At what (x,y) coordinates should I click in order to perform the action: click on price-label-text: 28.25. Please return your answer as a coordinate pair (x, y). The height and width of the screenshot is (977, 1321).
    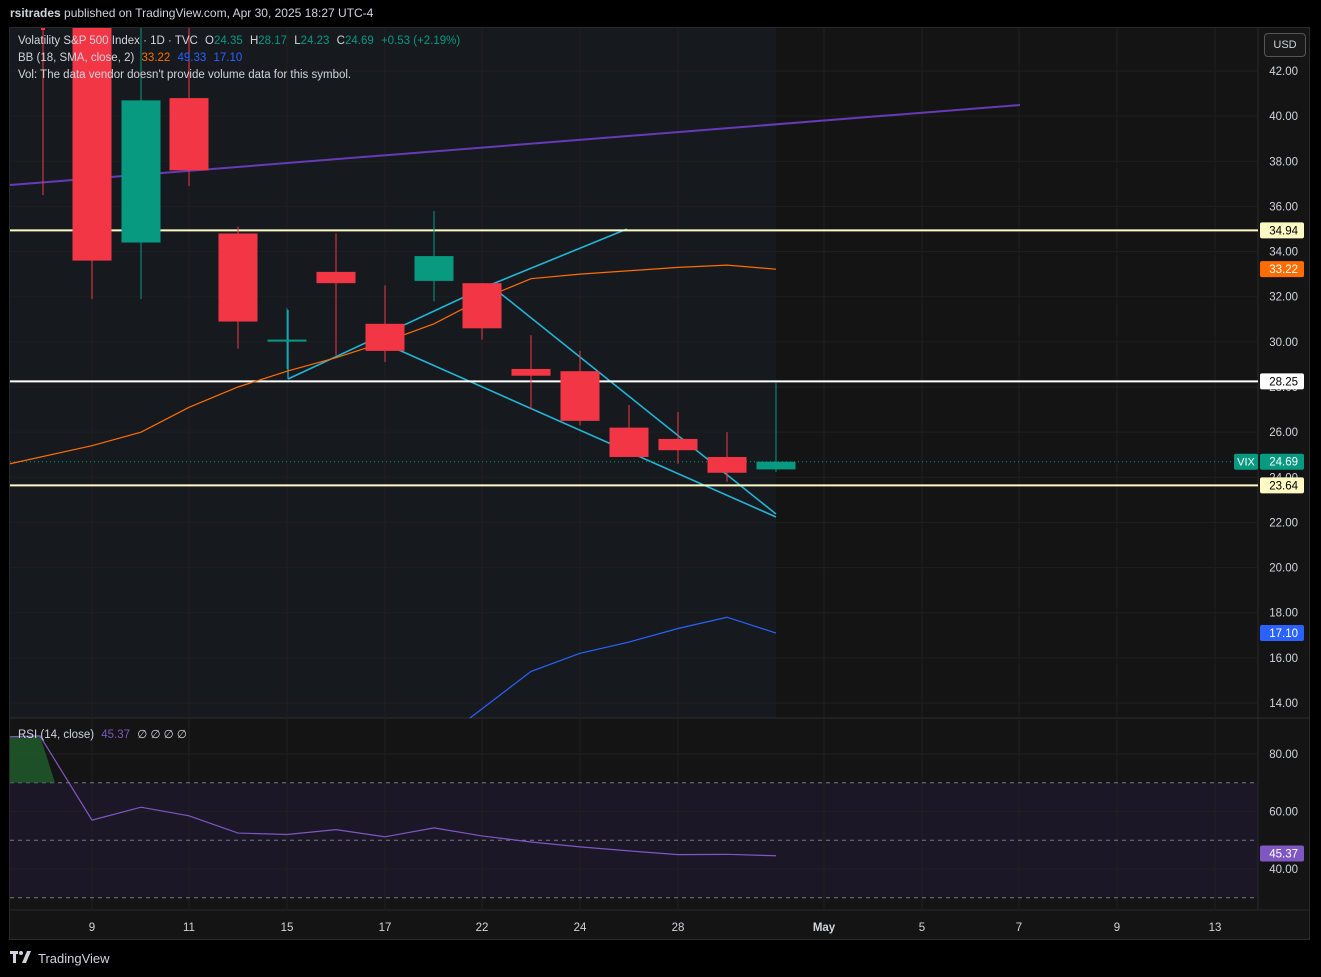
    Looking at the image, I should click on (1283, 382).